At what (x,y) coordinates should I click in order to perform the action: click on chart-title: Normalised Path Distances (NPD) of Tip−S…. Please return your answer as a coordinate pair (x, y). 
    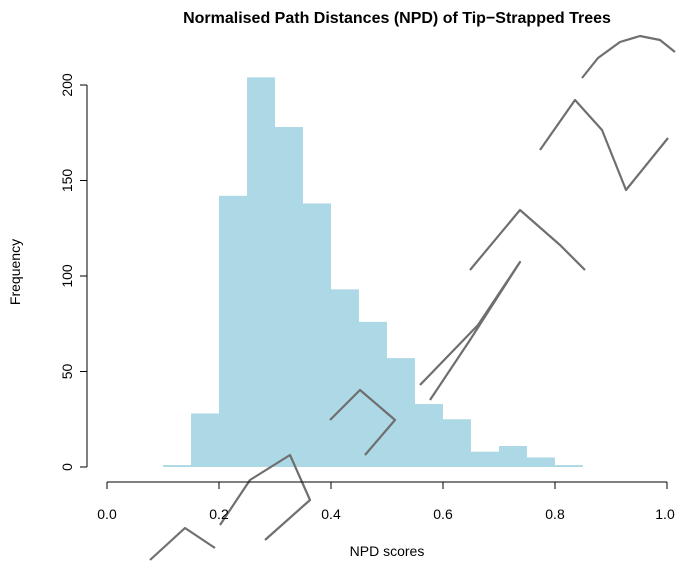
    Looking at the image, I should click on (397, 18).